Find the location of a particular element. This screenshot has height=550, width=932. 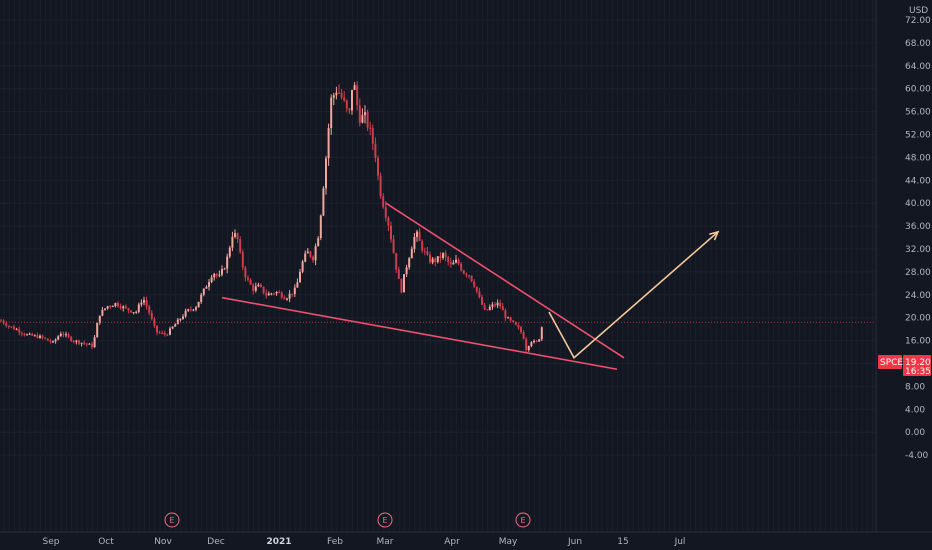

y-tick-label: 8.00 is located at coordinates (915, 387).